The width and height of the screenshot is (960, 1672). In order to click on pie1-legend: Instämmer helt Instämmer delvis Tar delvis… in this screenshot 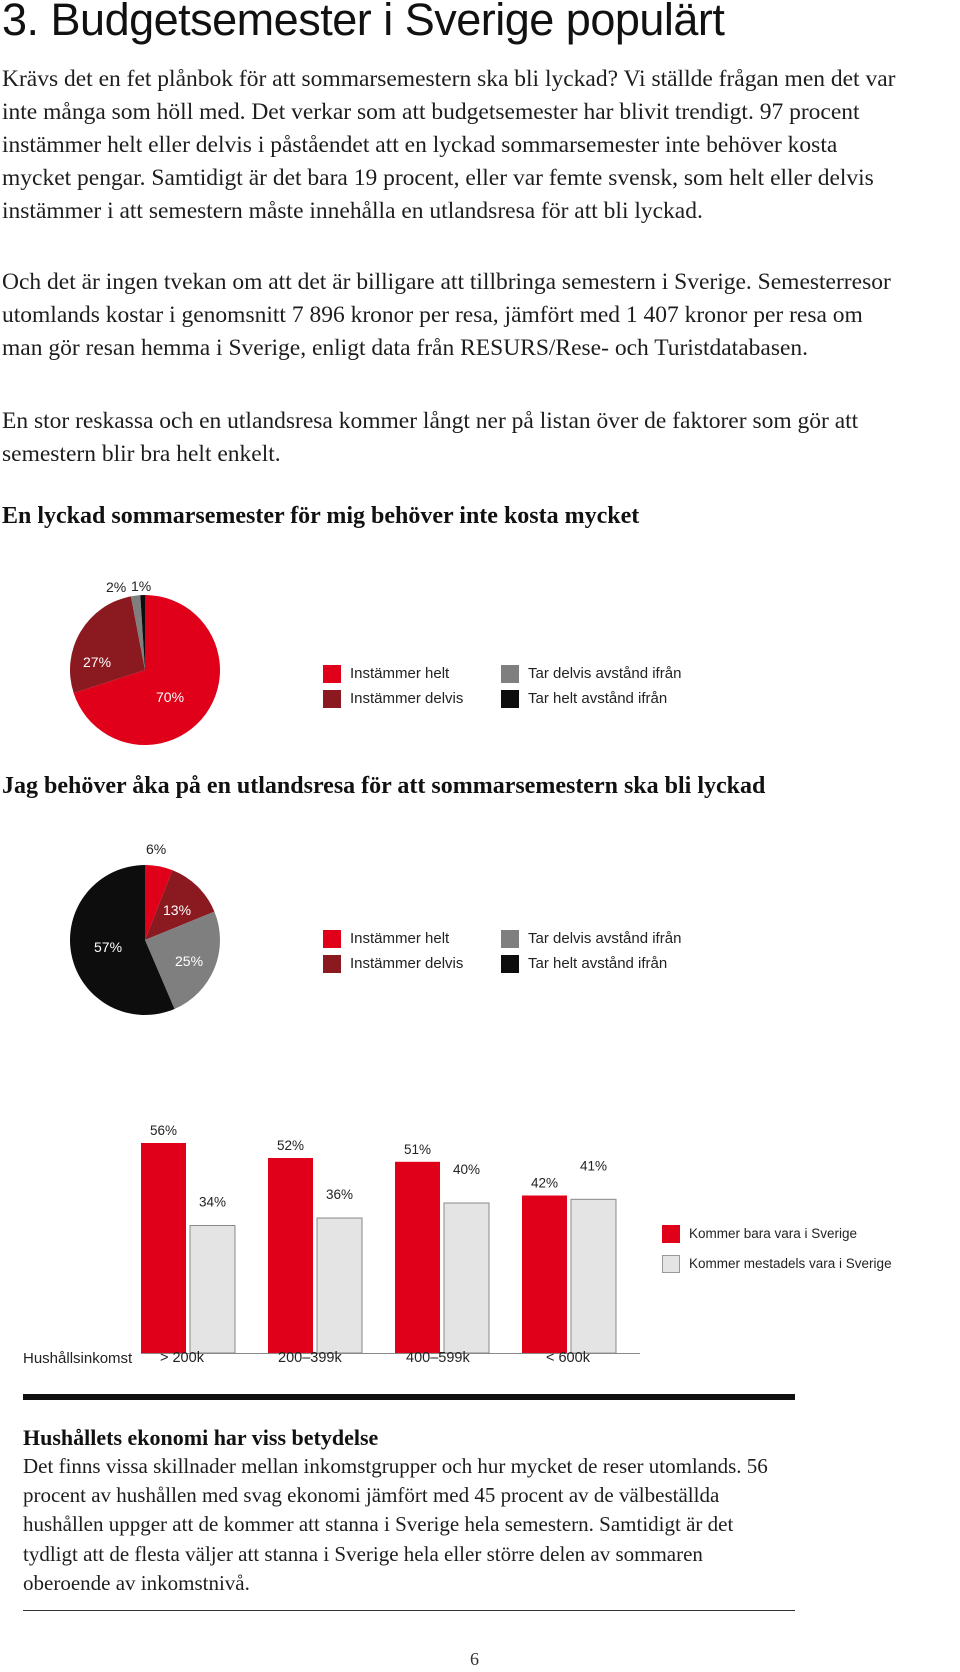, I will do `click(523, 687)`.